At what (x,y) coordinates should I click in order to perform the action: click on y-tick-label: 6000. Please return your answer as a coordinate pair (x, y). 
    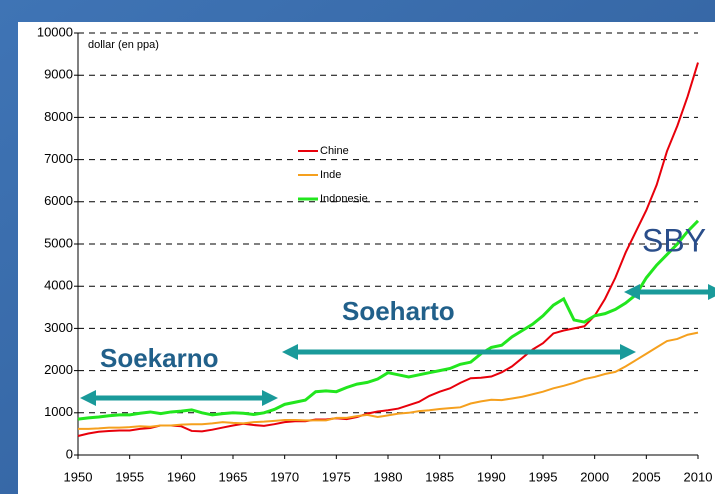
    Looking at the image, I should click on (58, 200).